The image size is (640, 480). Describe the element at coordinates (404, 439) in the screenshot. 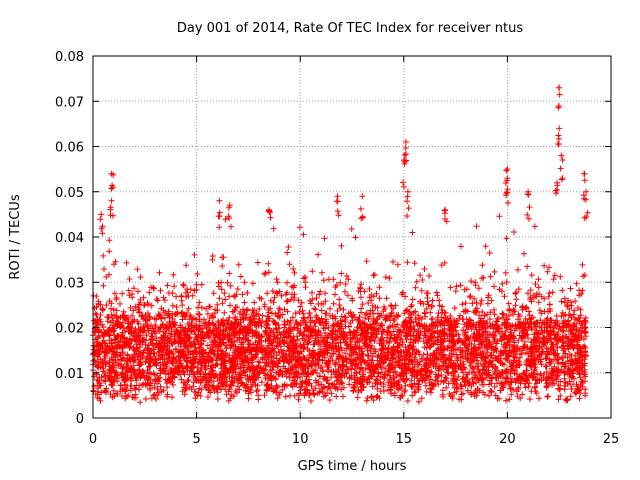

I see `x-tick-label: 15` at that location.